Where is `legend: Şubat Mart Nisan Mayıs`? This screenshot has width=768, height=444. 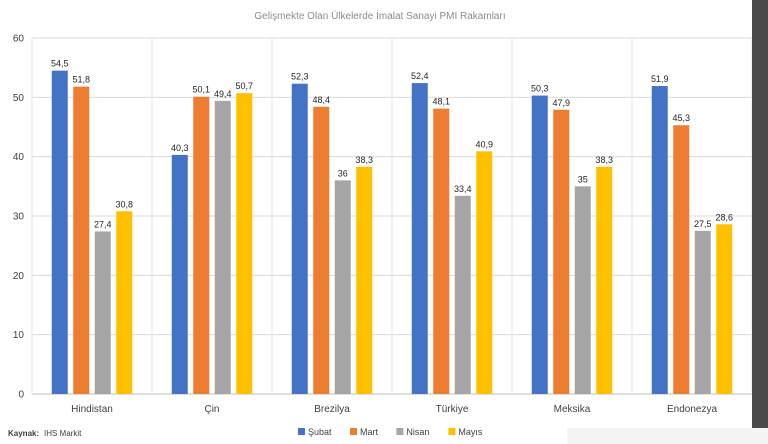
legend: Şubat Mart Nisan Mayıs is located at coordinates (390, 432).